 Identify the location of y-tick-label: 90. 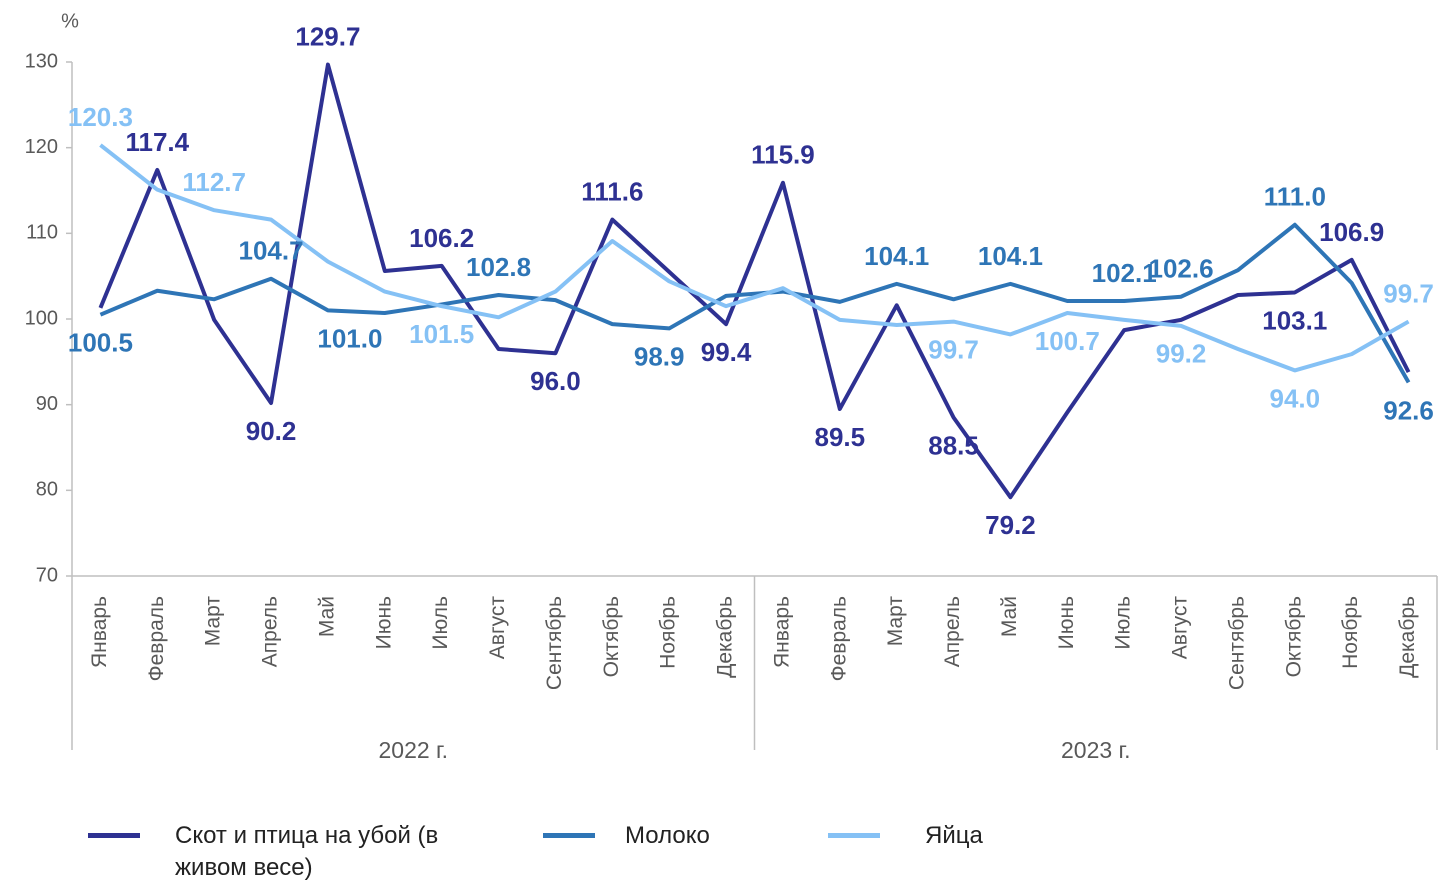
(47, 404).